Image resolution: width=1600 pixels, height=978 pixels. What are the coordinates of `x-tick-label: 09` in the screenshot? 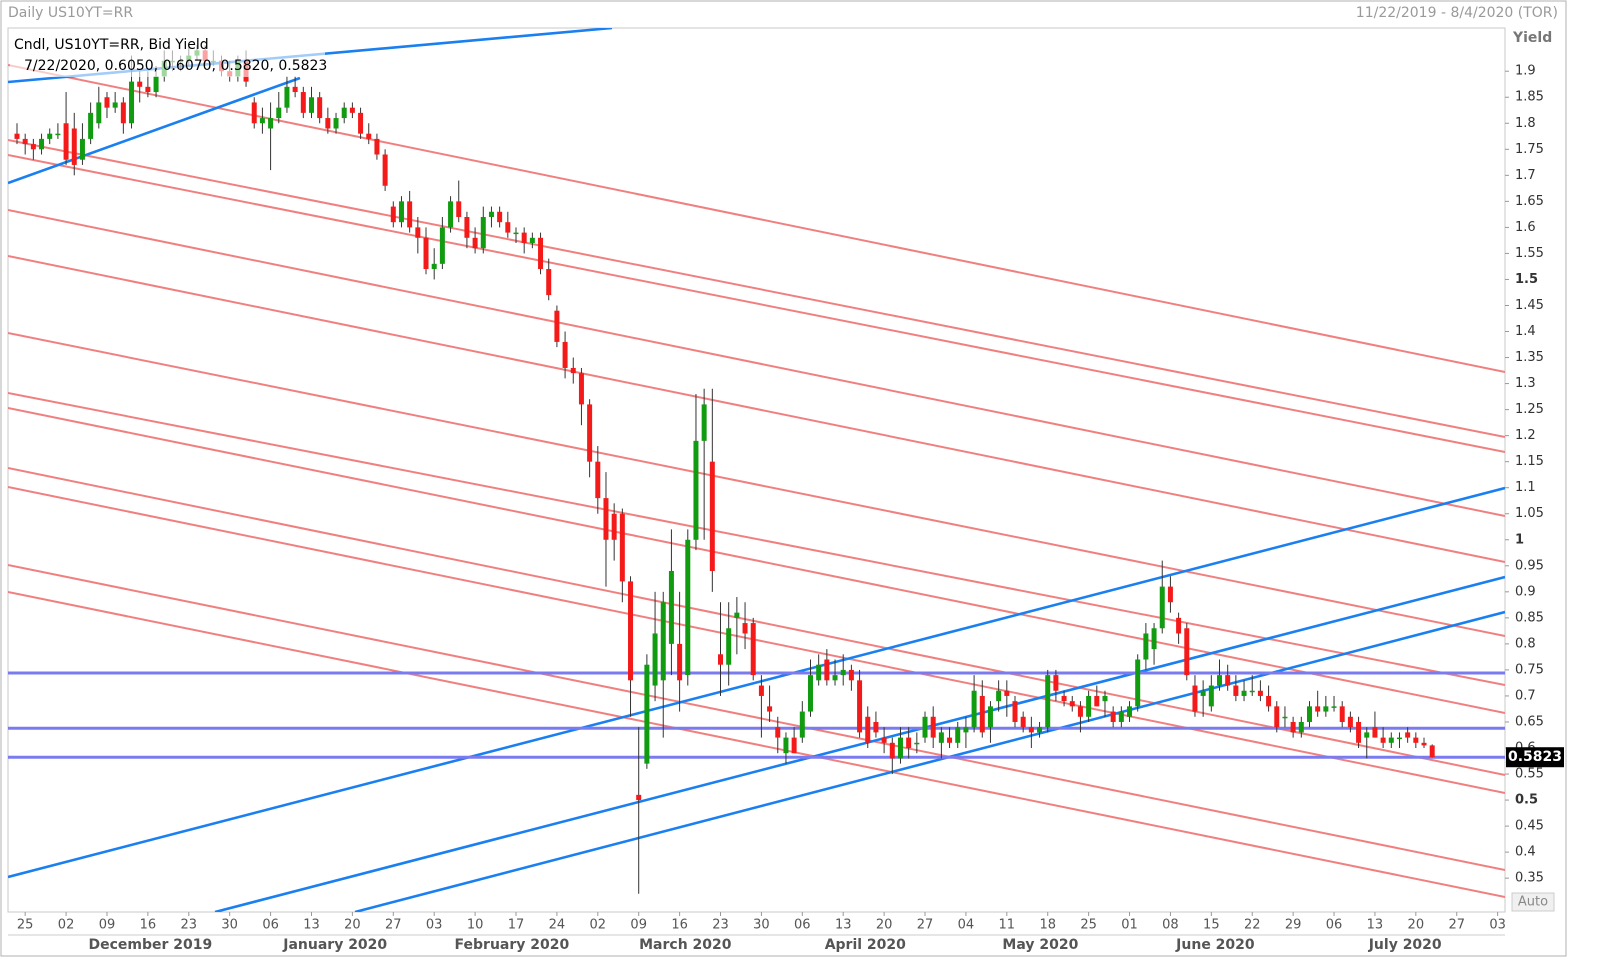 It's located at (107, 925).